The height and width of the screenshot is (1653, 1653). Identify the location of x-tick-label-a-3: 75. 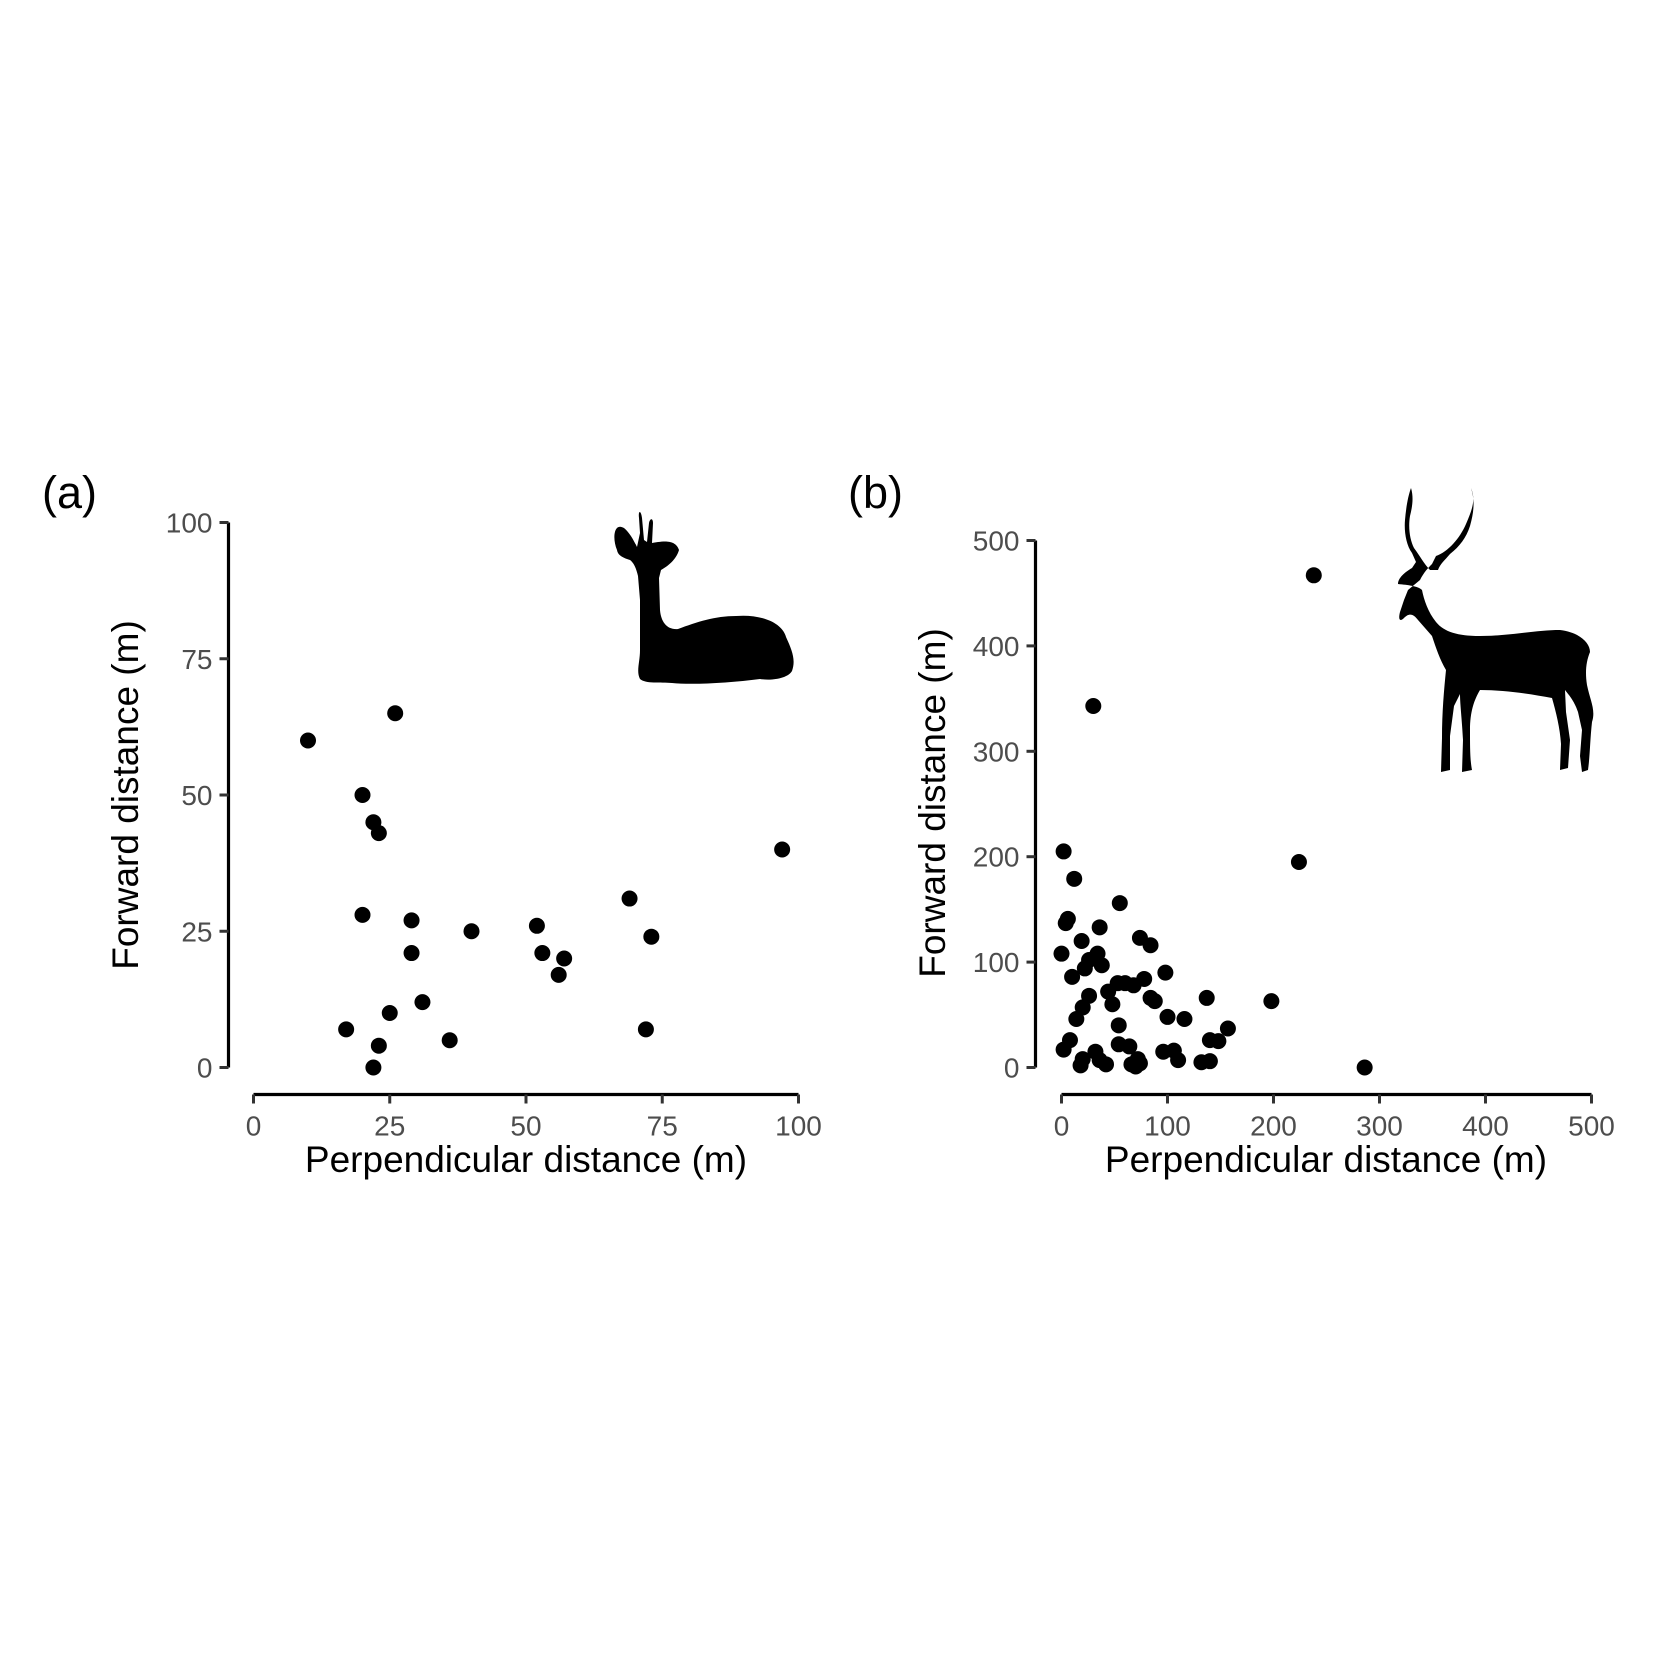
(662, 1126).